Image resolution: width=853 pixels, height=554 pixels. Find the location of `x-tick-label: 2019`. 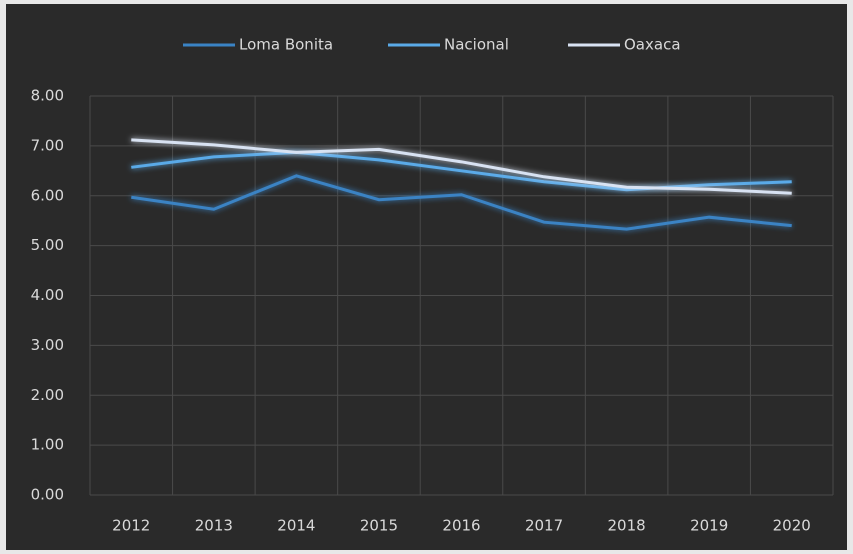

x-tick-label: 2019 is located at coordinates (709, 526).